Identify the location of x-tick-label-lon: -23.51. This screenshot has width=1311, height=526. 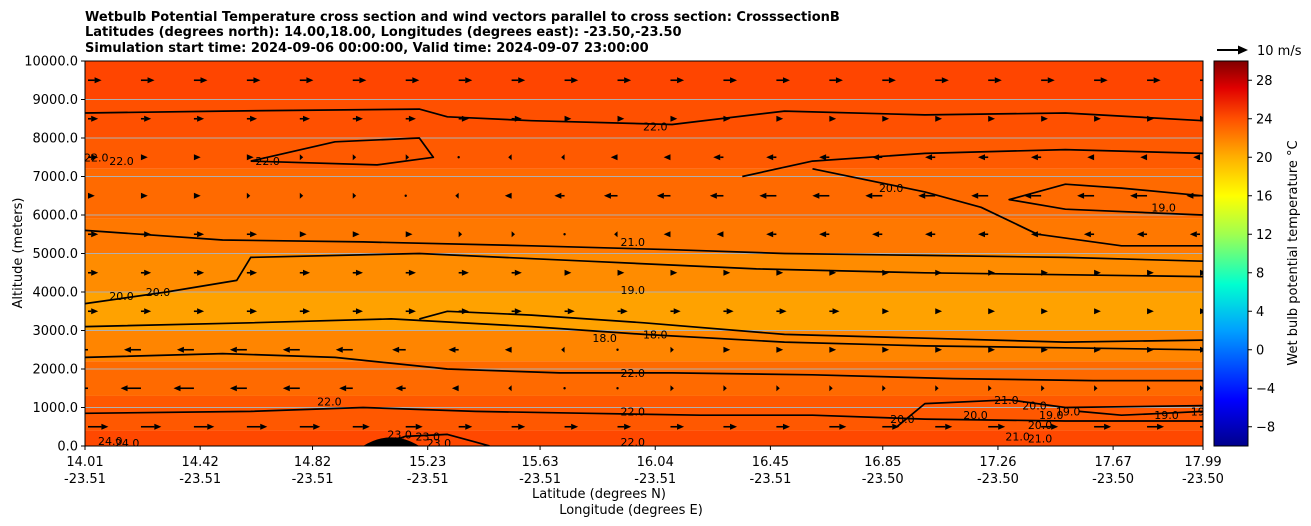
(85, 479).